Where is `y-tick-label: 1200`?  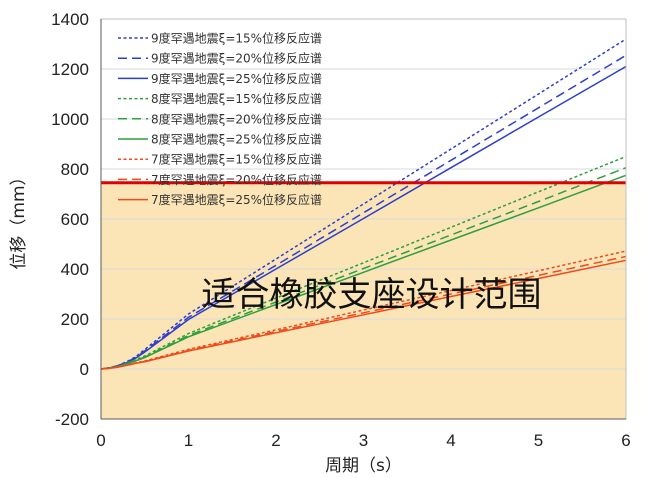
y-tick-label: 1200 is located at coordinates (70, 69).